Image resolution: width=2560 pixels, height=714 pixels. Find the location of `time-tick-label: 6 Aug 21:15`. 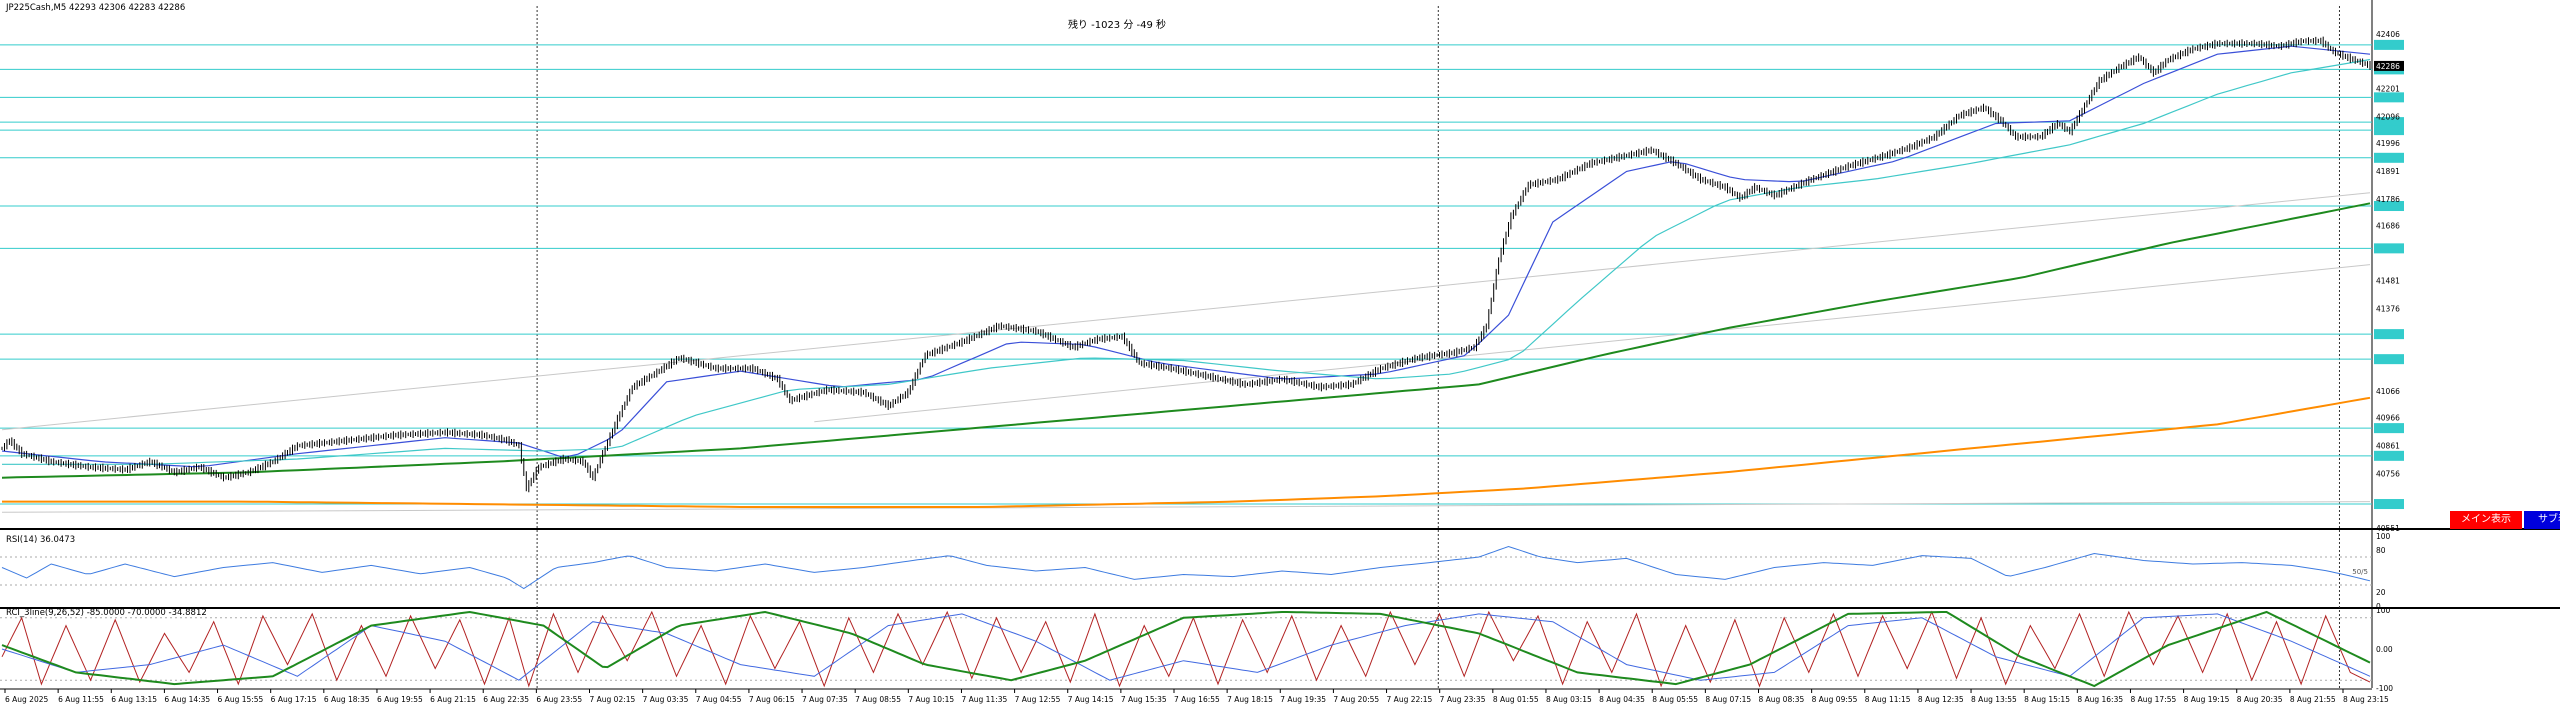

time-tick-label: 6 Aug 21:15 is located at coordinates (453, 699).